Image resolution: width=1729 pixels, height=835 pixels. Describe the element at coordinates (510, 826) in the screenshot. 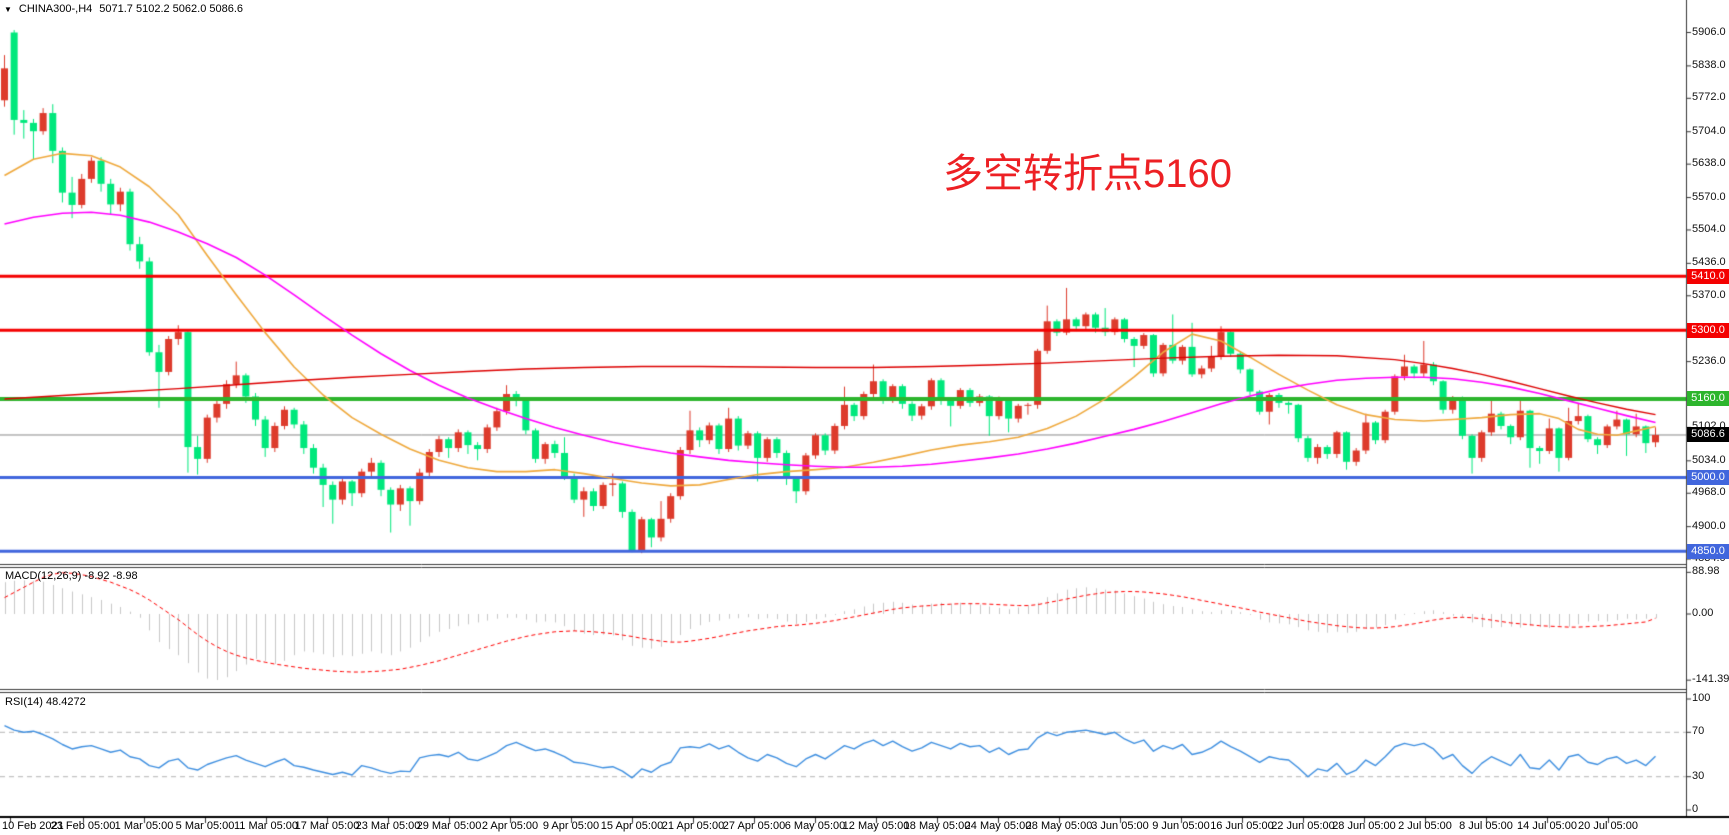

I see `time-axis-label: 2 Apr 05:00` at that location.